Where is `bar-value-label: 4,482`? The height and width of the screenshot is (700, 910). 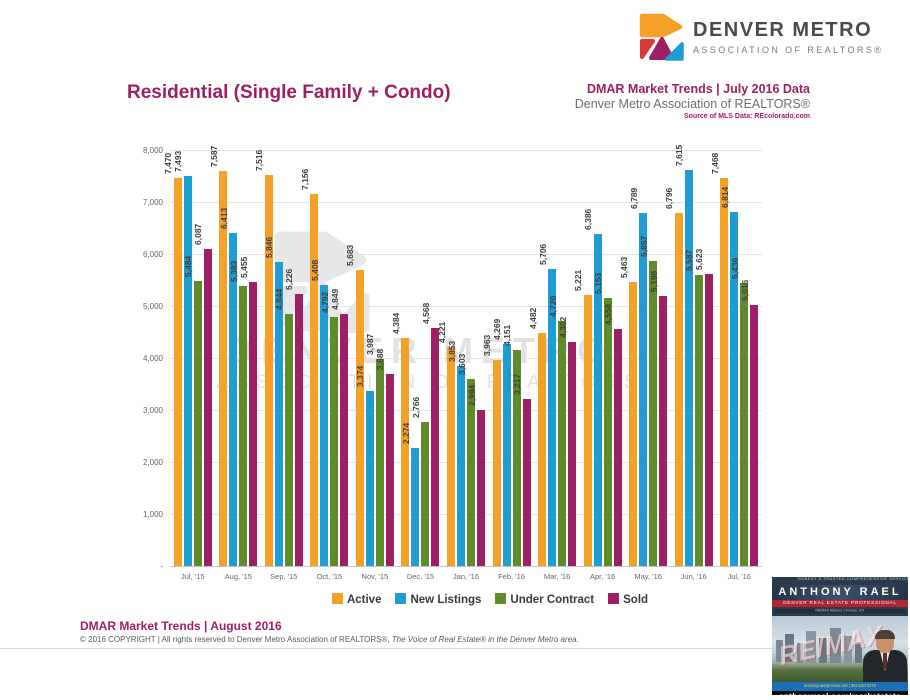
bar-value-label: 4,482 is located at coordinates (532, 318).